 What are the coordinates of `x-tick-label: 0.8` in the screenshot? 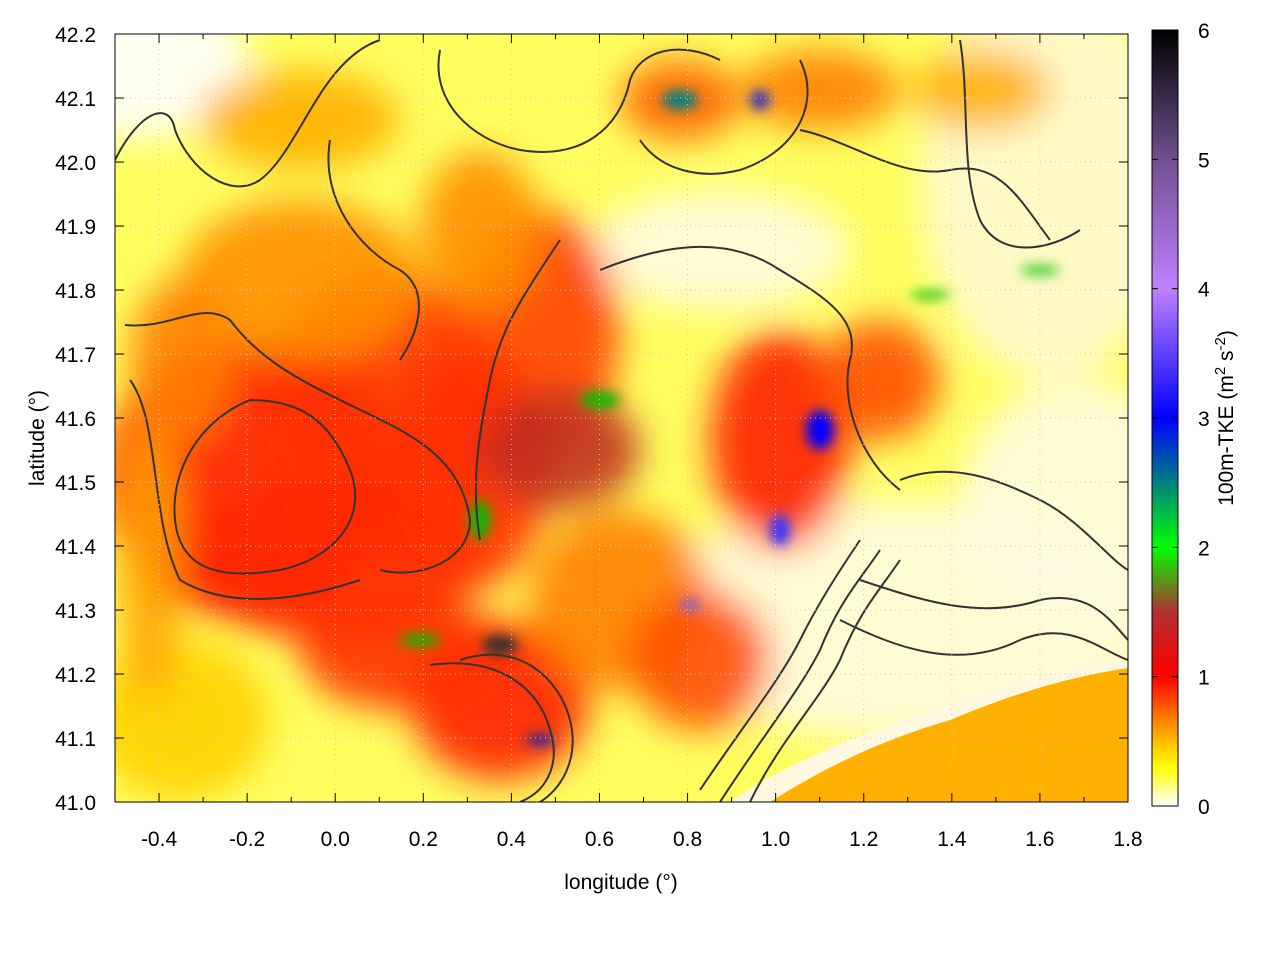 It's located at (687, 839).